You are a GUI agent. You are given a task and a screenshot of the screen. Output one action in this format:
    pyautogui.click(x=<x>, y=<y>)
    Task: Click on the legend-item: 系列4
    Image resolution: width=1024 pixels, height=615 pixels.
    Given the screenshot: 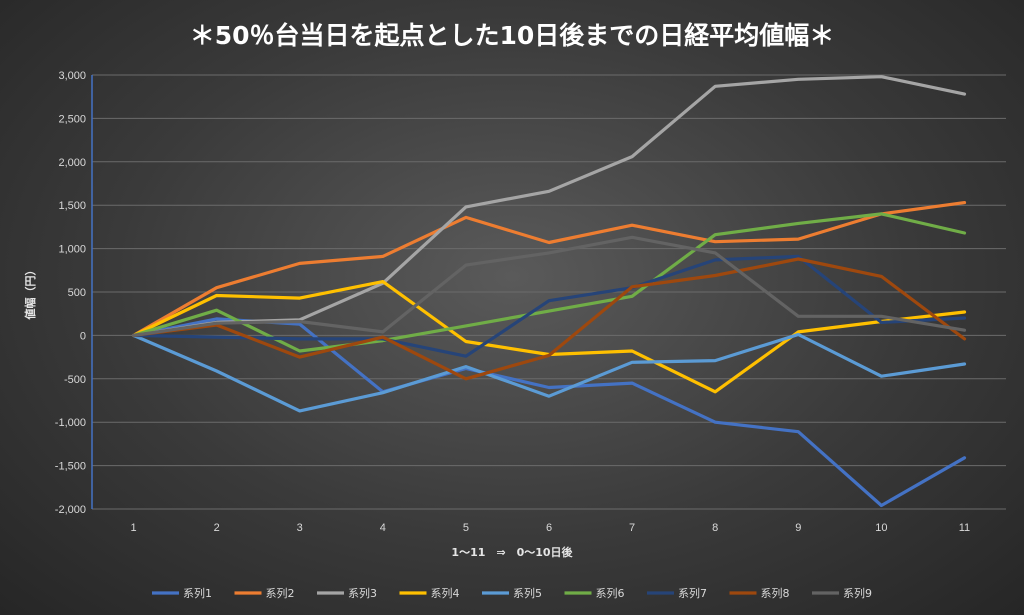 What is the action you would take?
    pyautogui.click(x=429, y=593)
    